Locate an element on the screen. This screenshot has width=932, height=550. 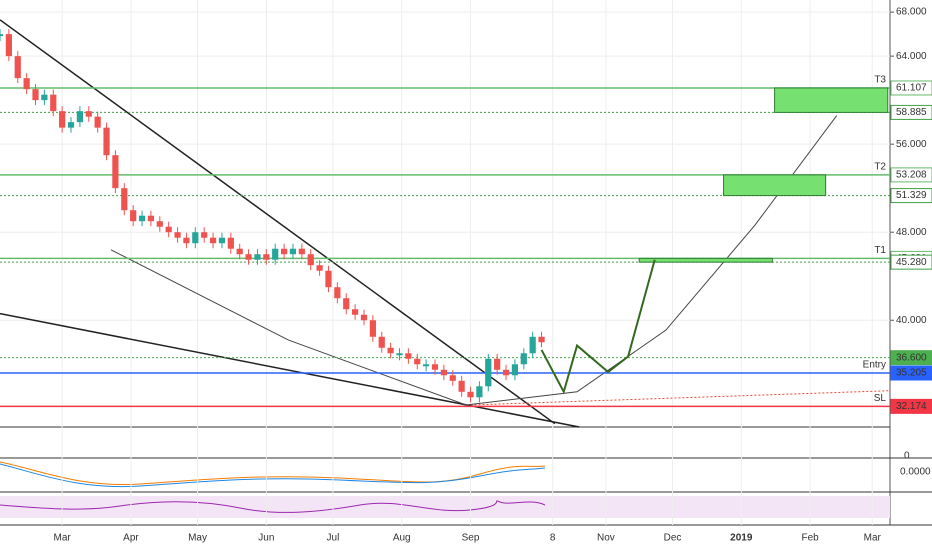
level-label: 32.174 is located at coordinates (911, 406).